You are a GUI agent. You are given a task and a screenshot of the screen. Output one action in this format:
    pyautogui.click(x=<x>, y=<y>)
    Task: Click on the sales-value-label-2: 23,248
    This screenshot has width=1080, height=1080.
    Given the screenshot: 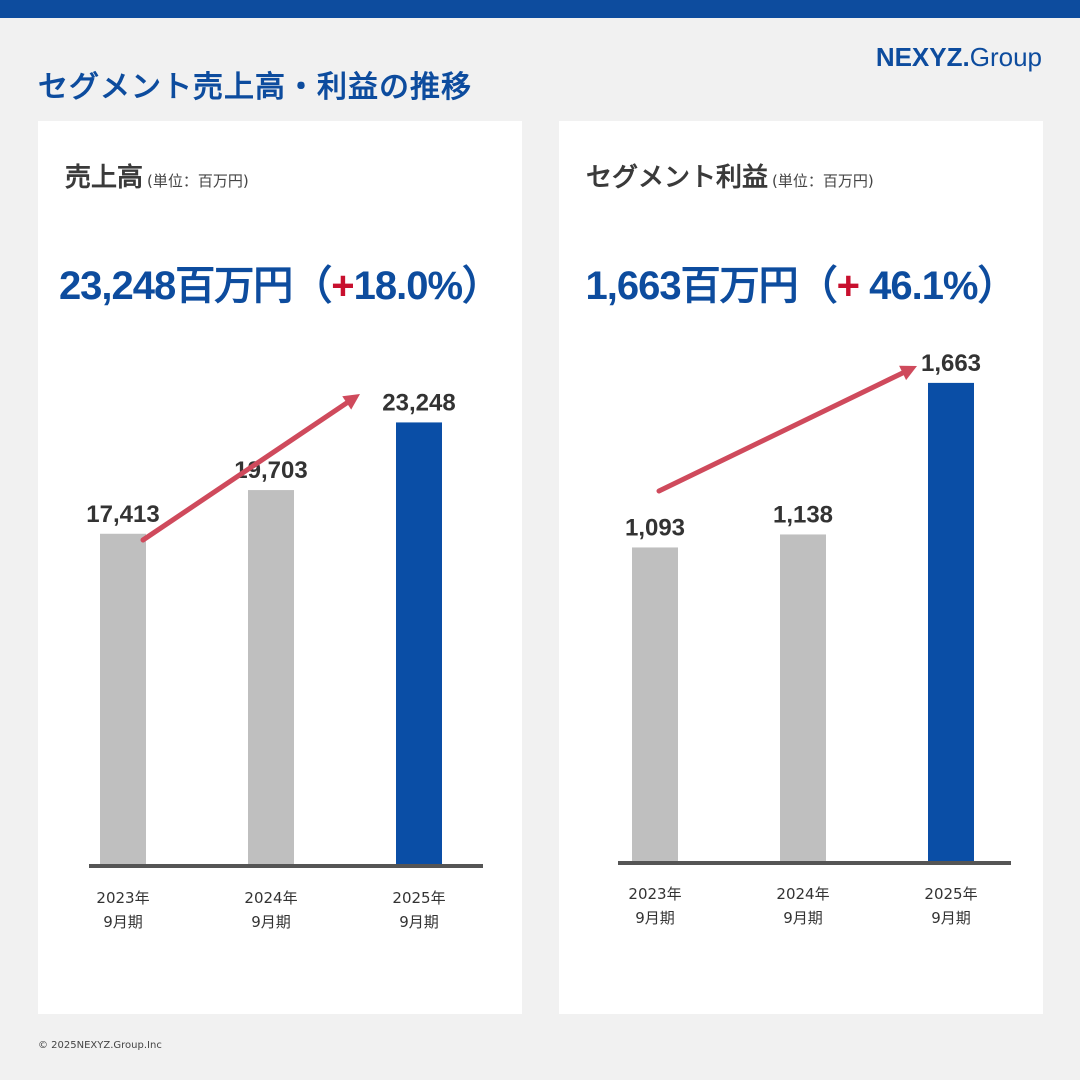 What is the action you would take?
    pyautogui.click(x=418, y=402)
    